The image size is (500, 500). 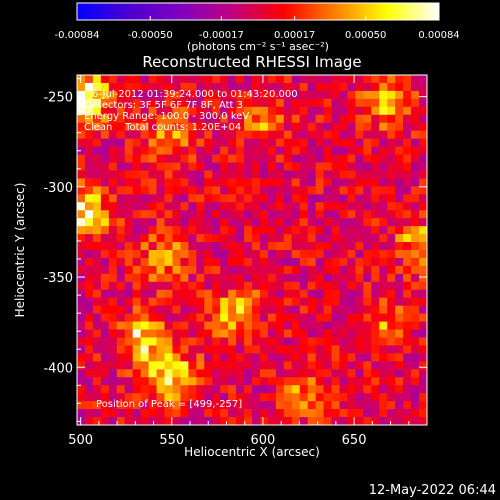 What do you see at coordinates (258, 46) in the screenshot?
I see `colorbar-unit-label: (photons cm⁻² s⁻¹ asec⁻²)` at bounding box center [258, 46].